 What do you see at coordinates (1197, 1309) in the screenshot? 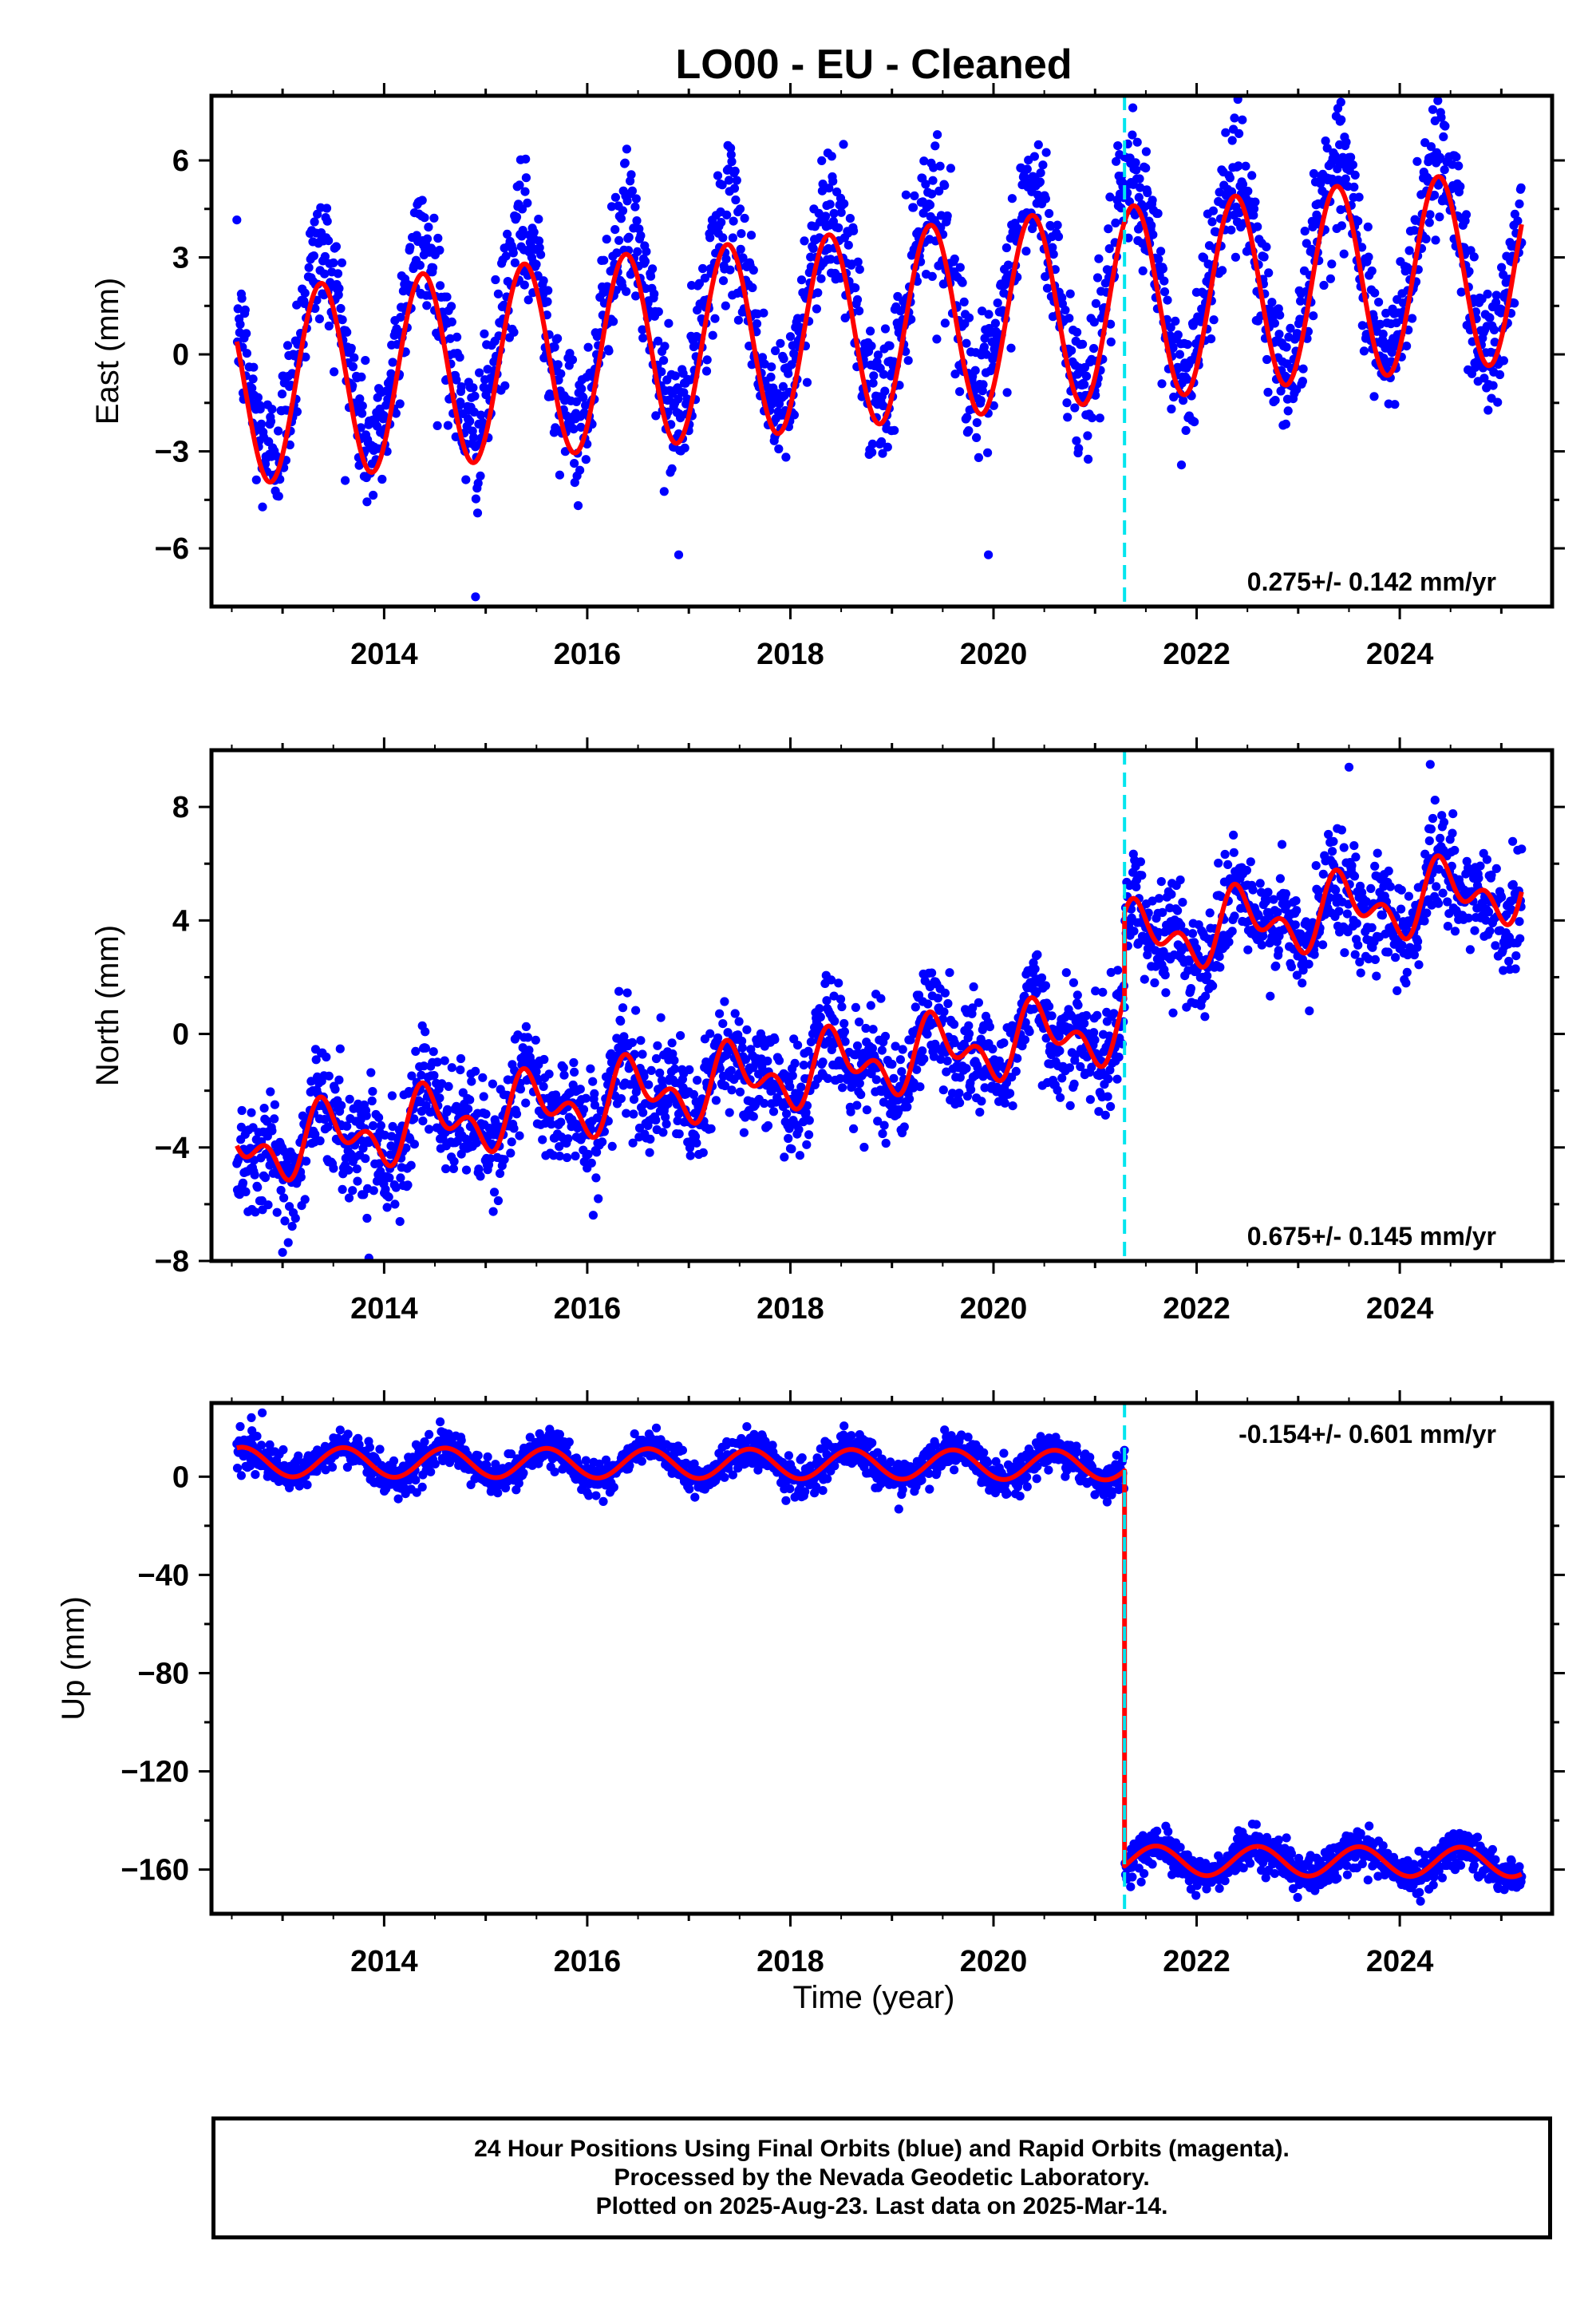
I see `x-tick-label: 2022` at bounding box center [1197, 1309].